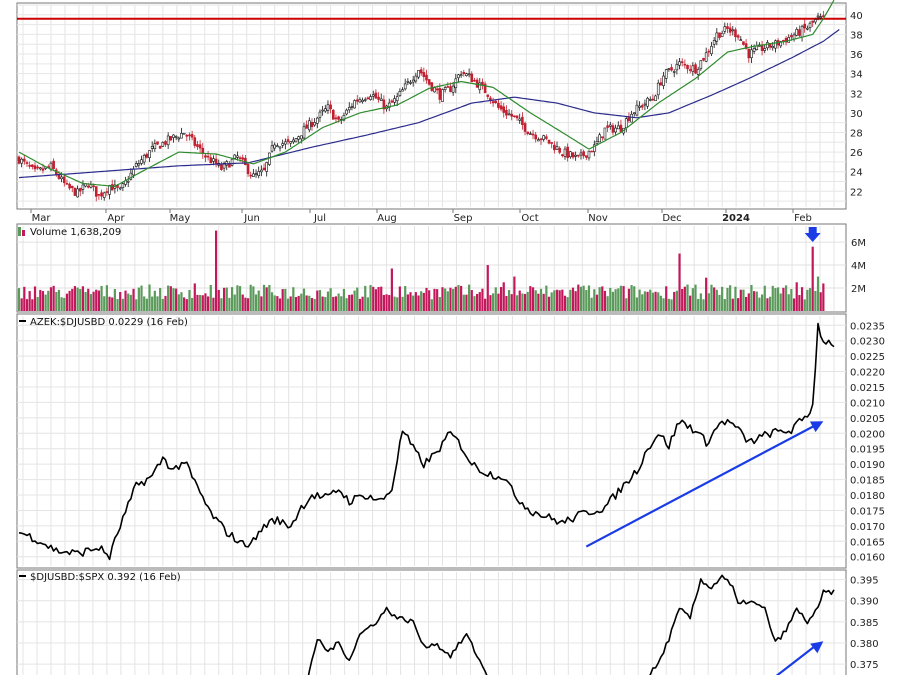  I want to click on volume-title-text: Volume 1,638,209, so click(75, 232).